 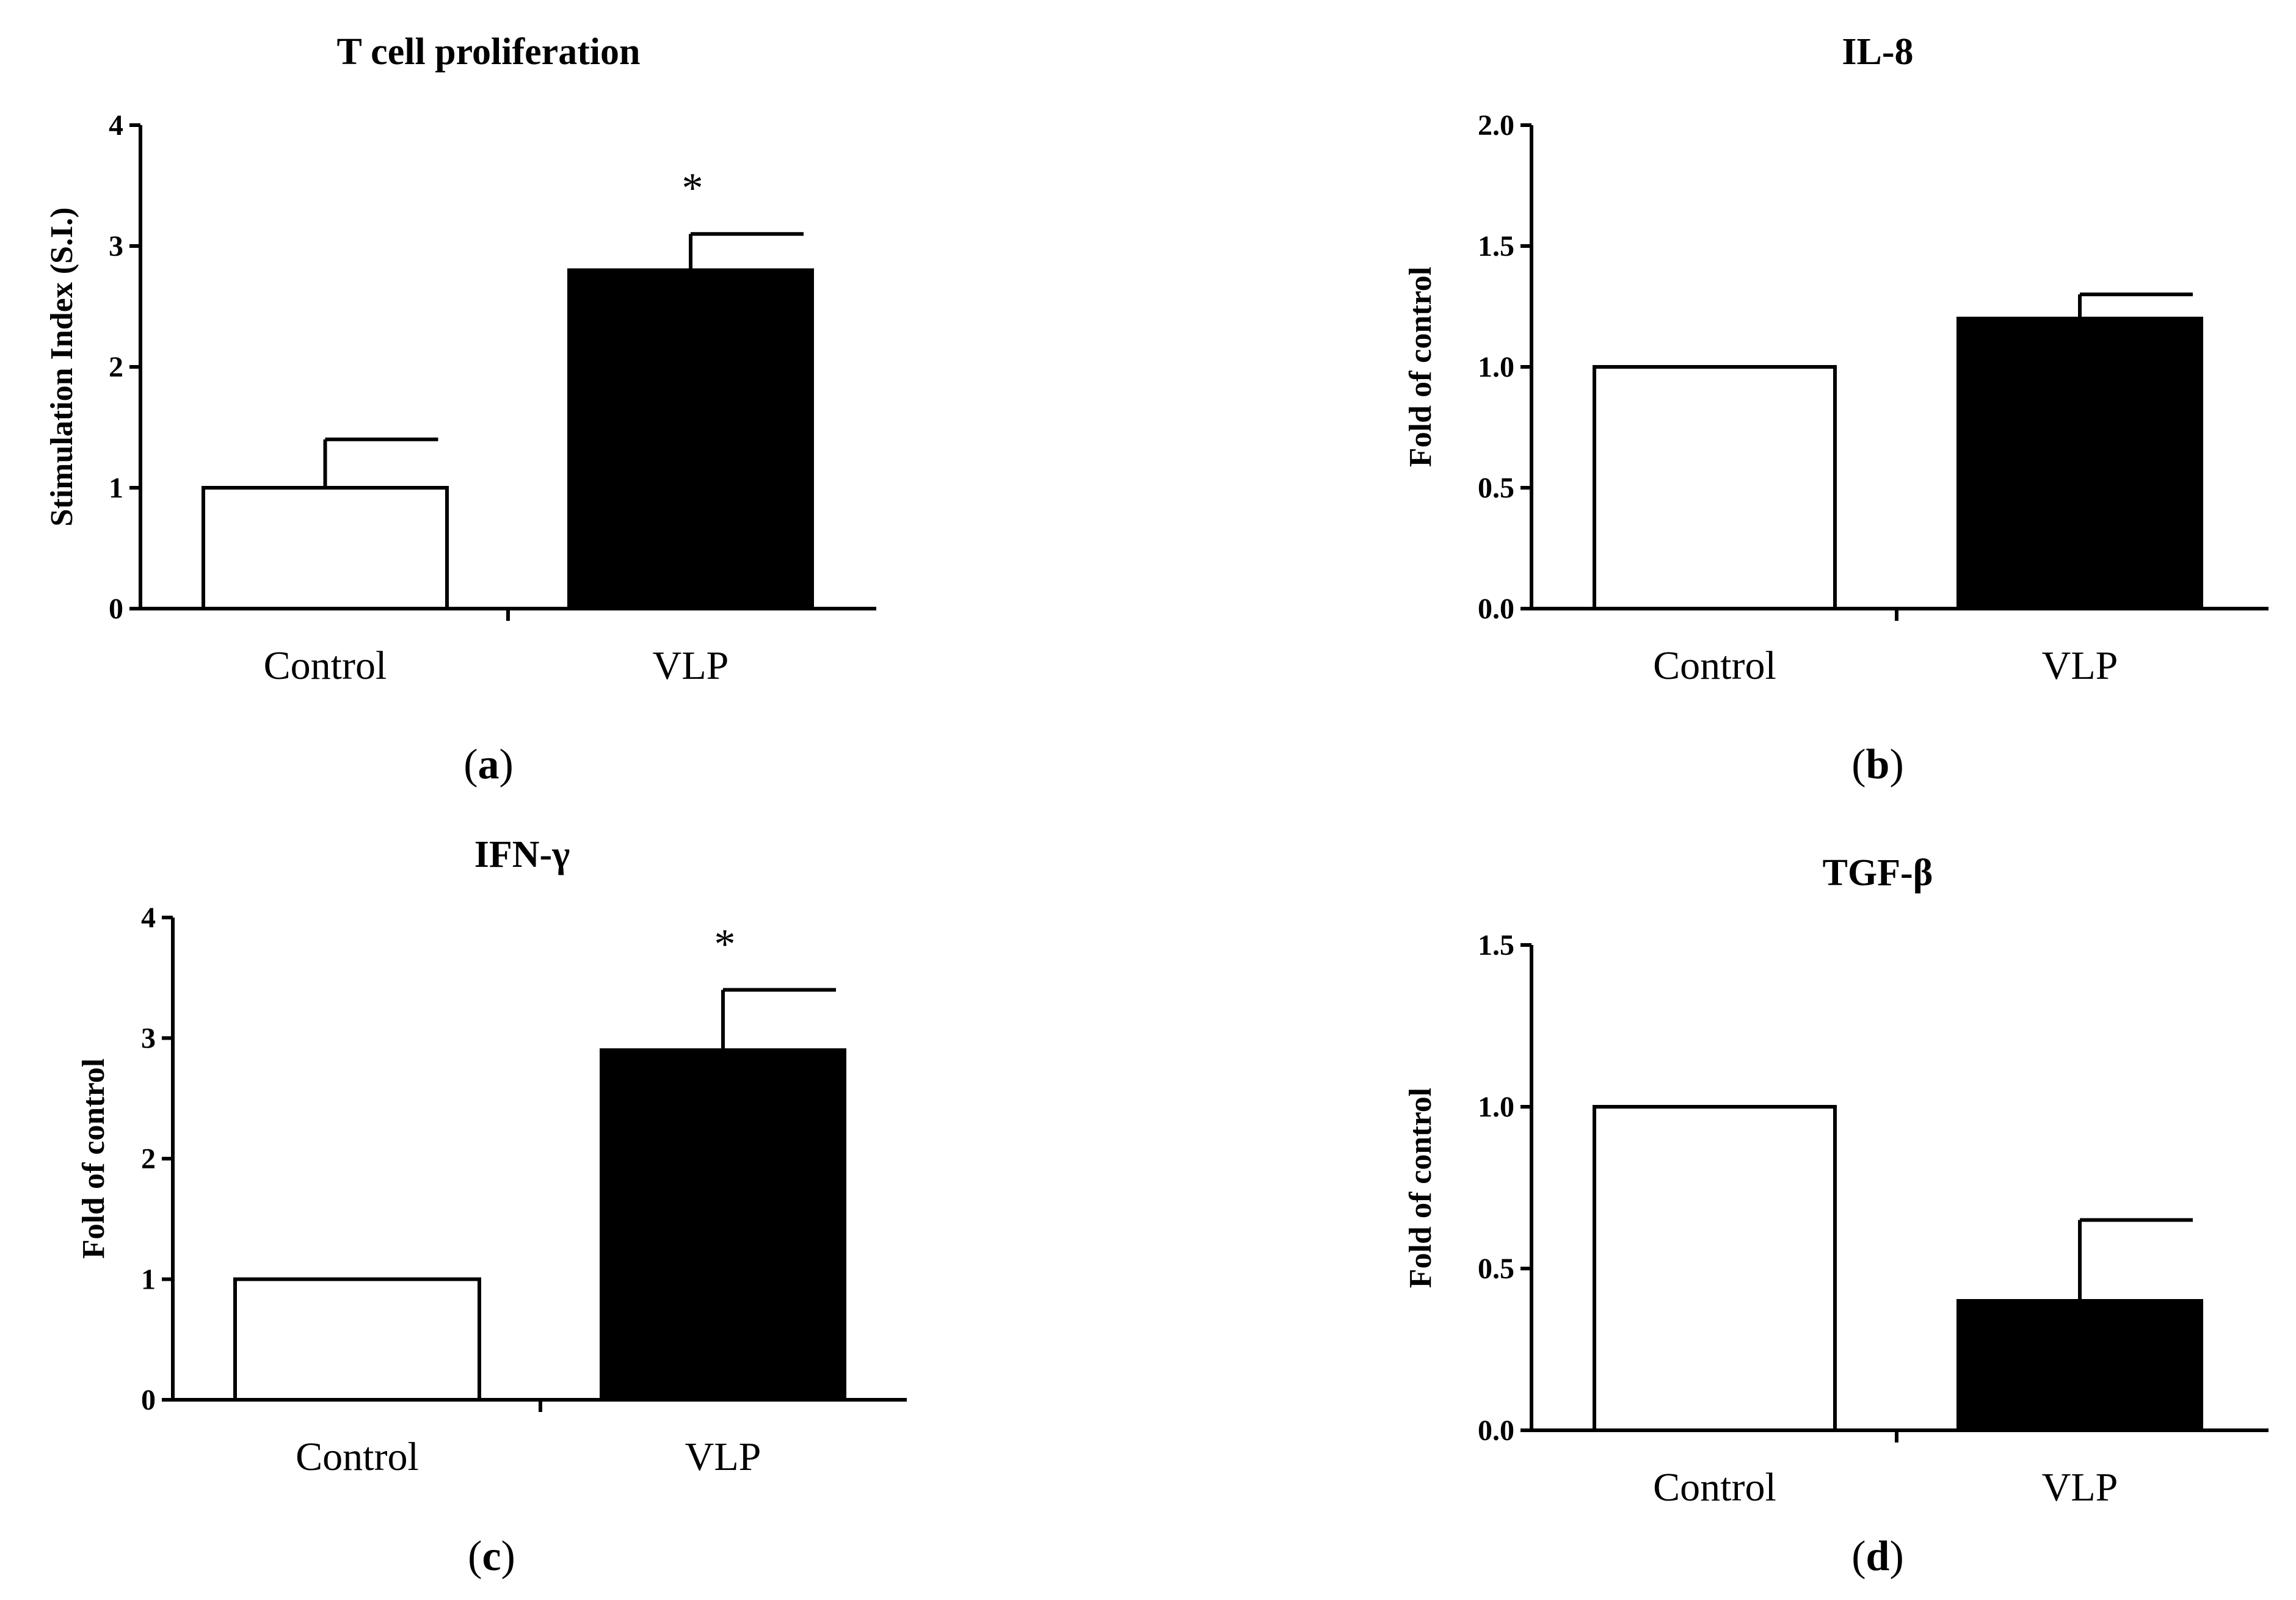 What do you see at coordinates (1878, 764) in the screenshot?
I see `panel-label: (b)` at bounding box center [1878, 764].